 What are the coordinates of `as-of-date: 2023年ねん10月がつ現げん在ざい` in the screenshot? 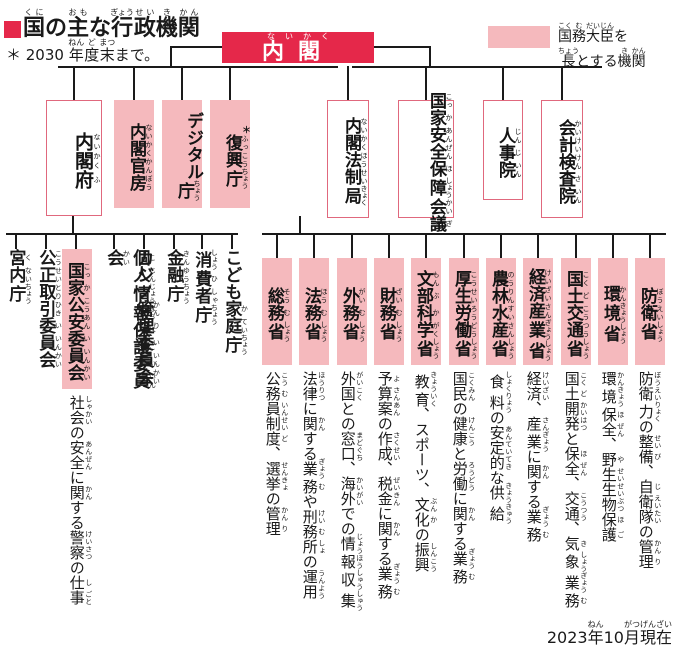 It's located at (609, 634).